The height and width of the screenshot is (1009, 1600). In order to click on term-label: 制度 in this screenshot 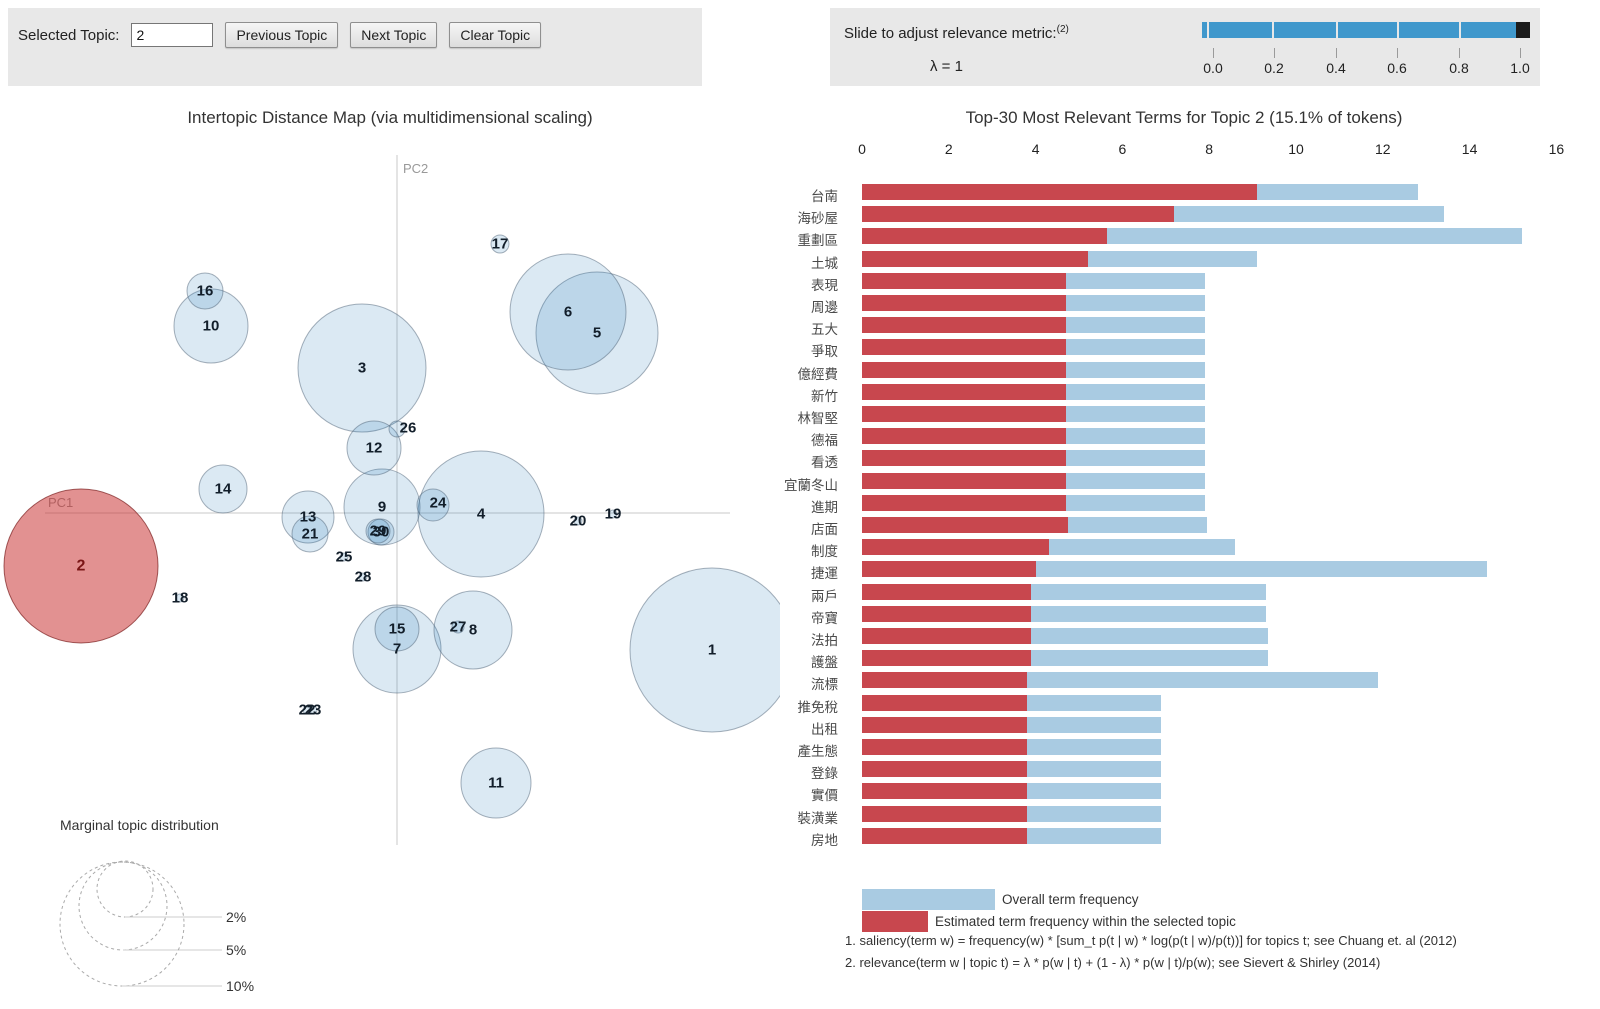, I will do `click(824, 552)`.